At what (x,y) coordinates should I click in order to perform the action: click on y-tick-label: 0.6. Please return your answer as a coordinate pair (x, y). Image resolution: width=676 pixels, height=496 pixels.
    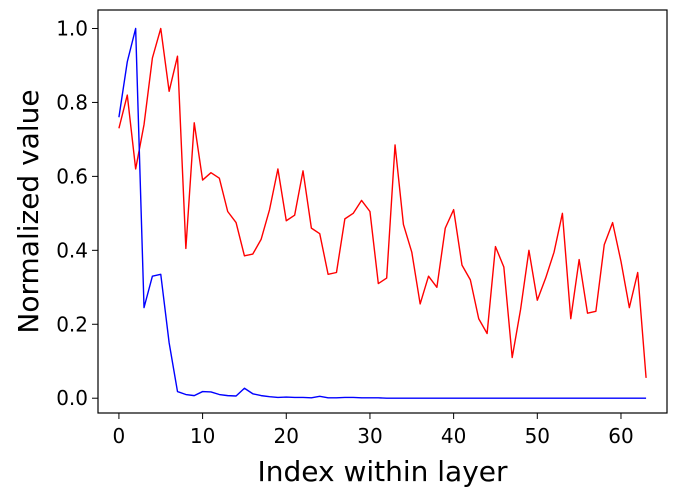
    Looking at the image, I should click on (72, 176).